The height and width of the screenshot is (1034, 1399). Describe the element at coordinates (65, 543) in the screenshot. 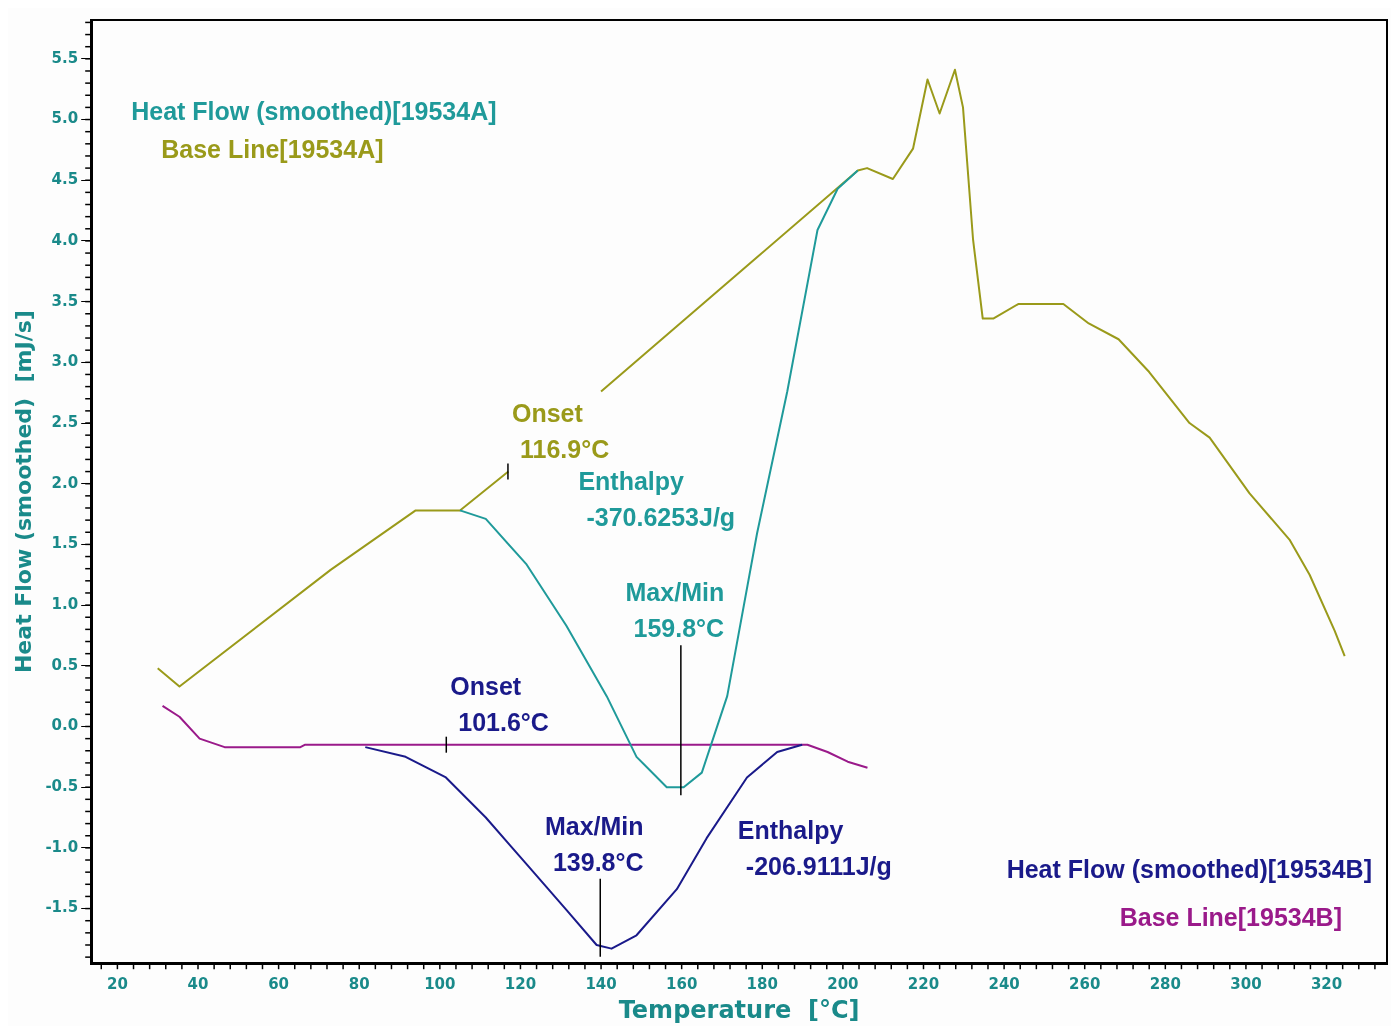

I see `y-tick-label: 1.5` at that location.